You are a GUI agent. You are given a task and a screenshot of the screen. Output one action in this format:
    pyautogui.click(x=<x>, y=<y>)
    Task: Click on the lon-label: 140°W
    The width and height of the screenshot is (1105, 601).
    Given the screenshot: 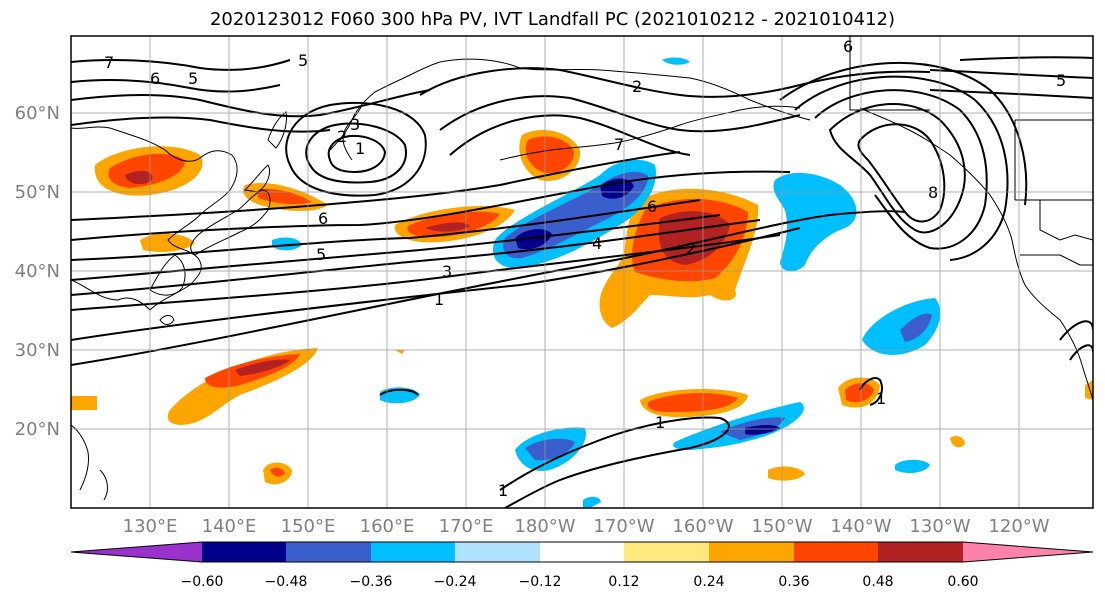 What is the action you would take?
    pyautogui.click(x=860, y=526)
    